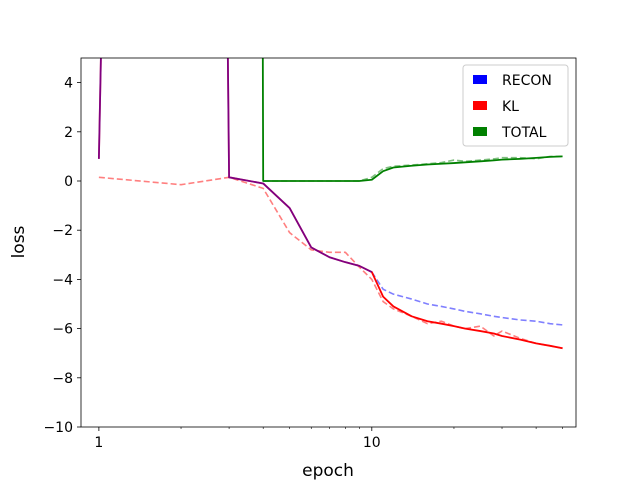  Describe the element at coordinates (527, 81) in the screenshot. I see `legend-label-recon: RECON` at that location.